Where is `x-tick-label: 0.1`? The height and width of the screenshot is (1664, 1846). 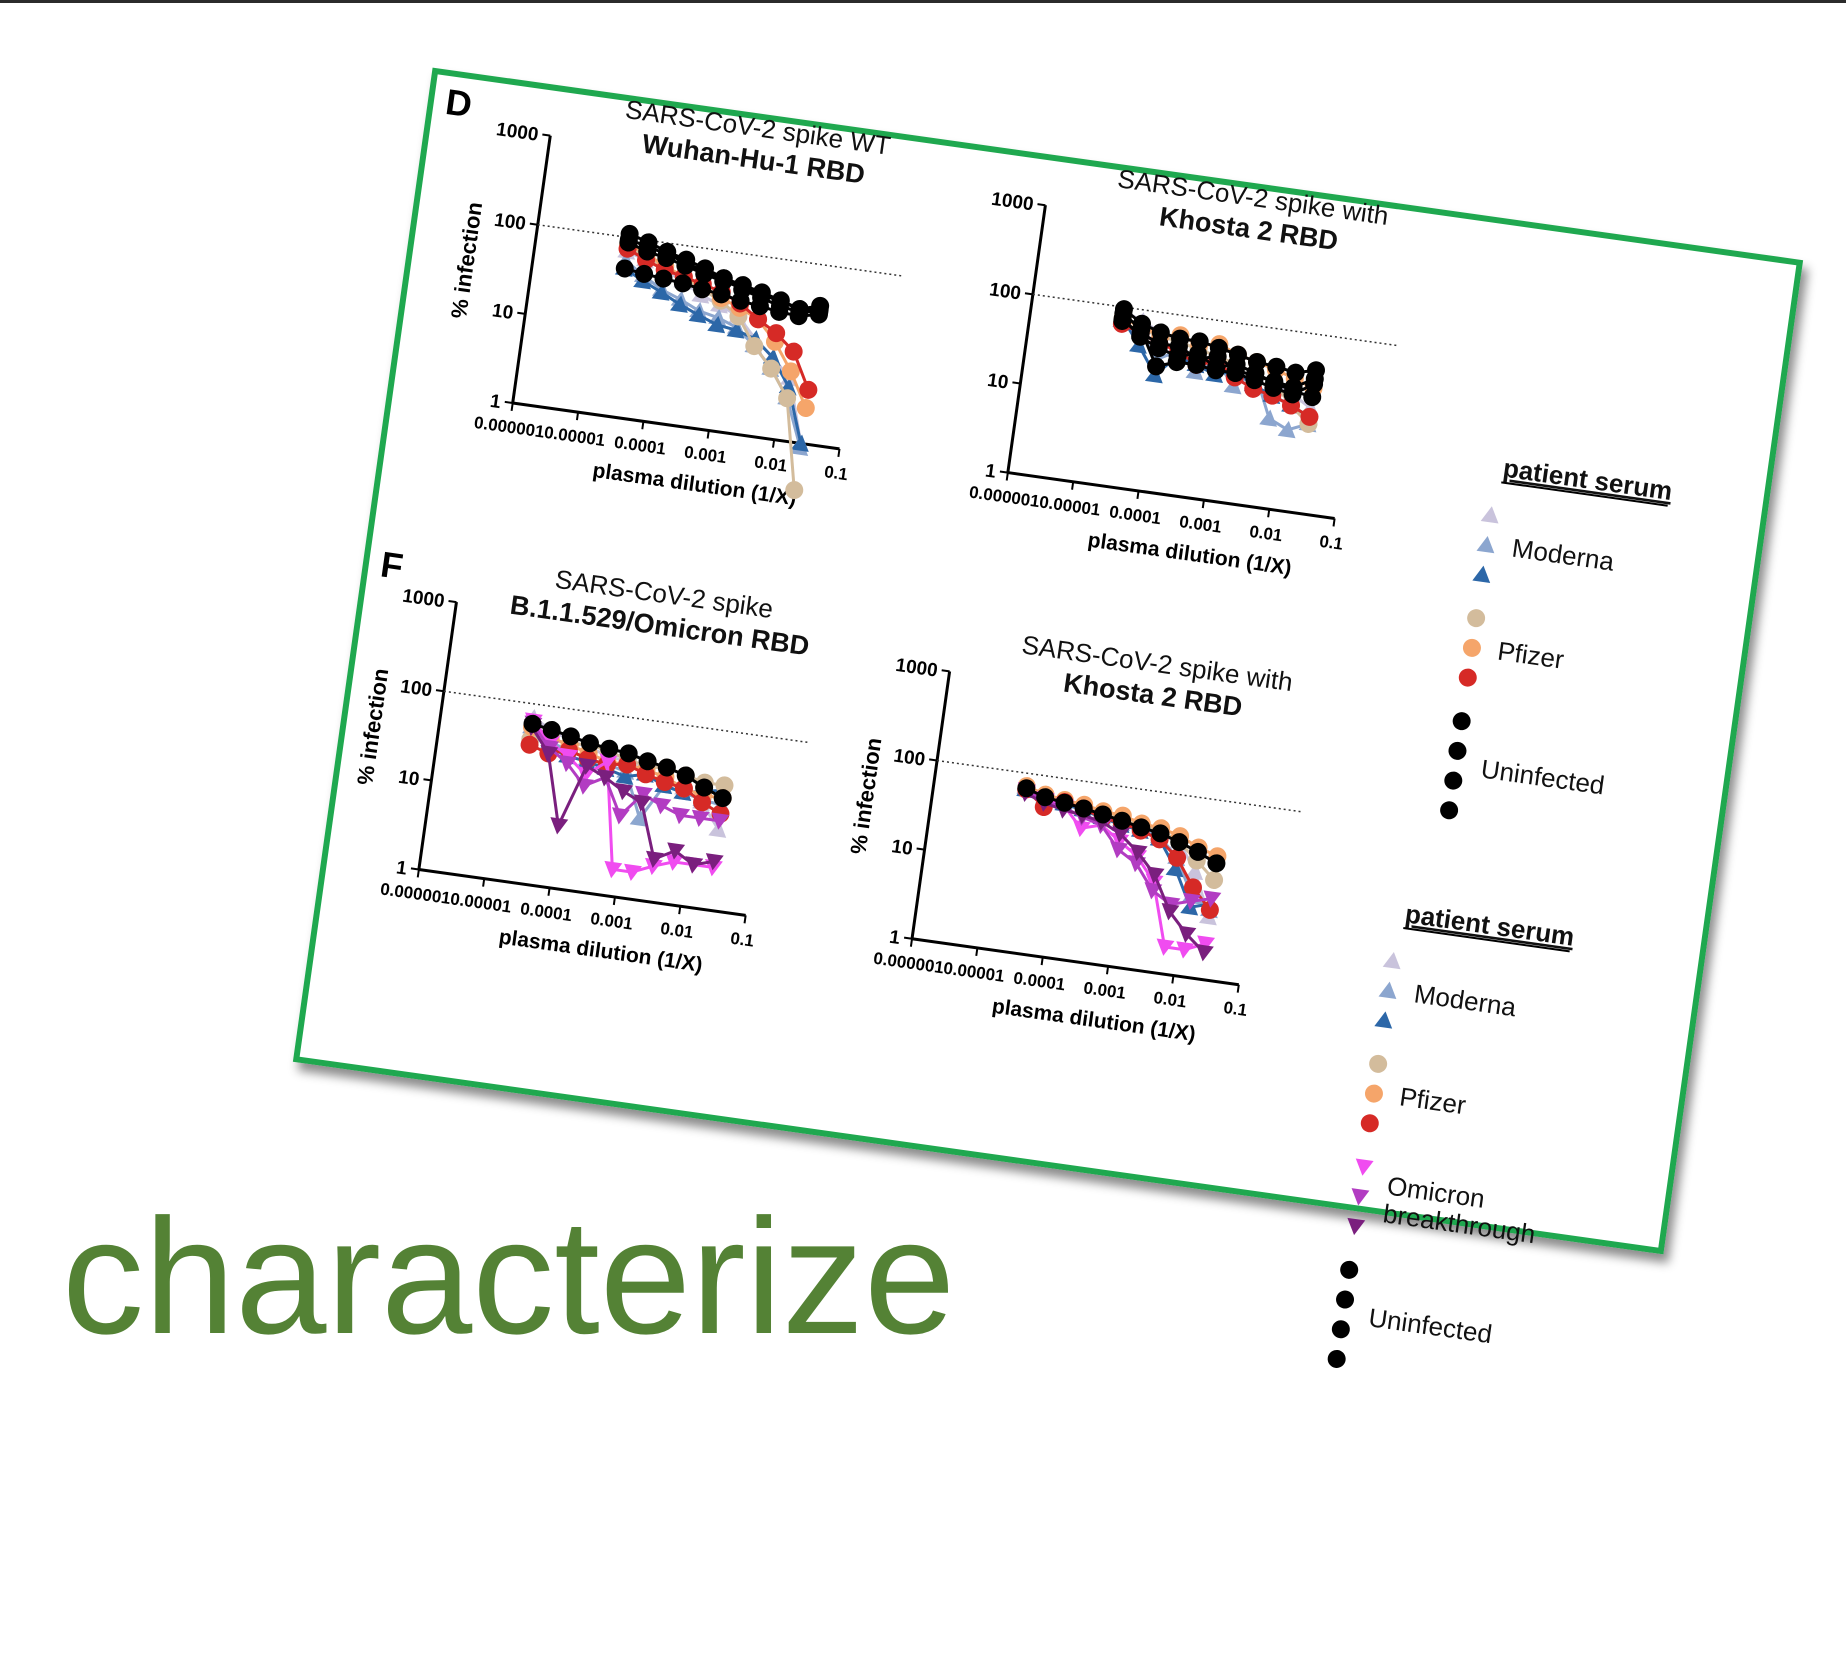
x-tick-label: 0.1 is located at coordinates (742, 940).